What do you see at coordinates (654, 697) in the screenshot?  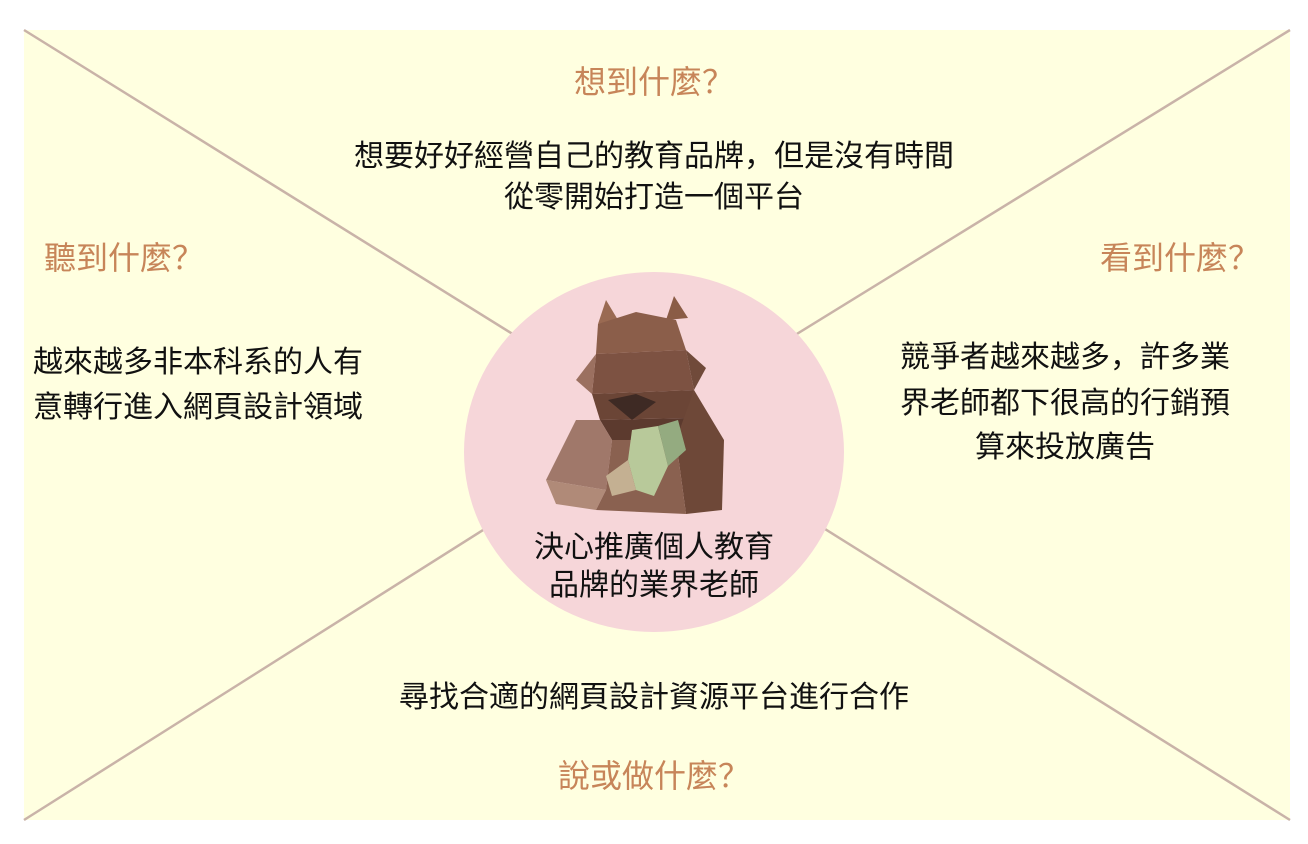 I see `say-do-answer-line-1: 尋找合適的網頁設計資源平台進行合作` at bounding box center [654, 697].